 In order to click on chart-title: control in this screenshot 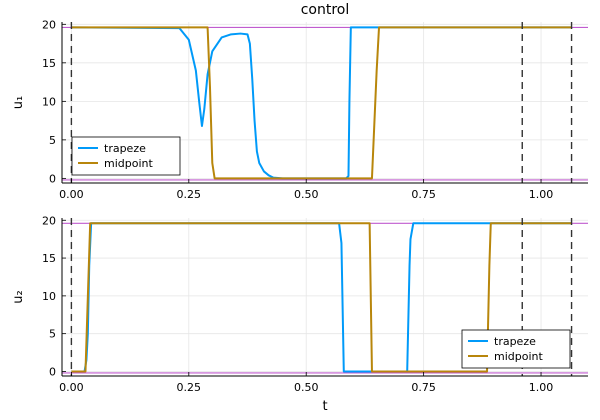, I will do `click(325, 10)`.